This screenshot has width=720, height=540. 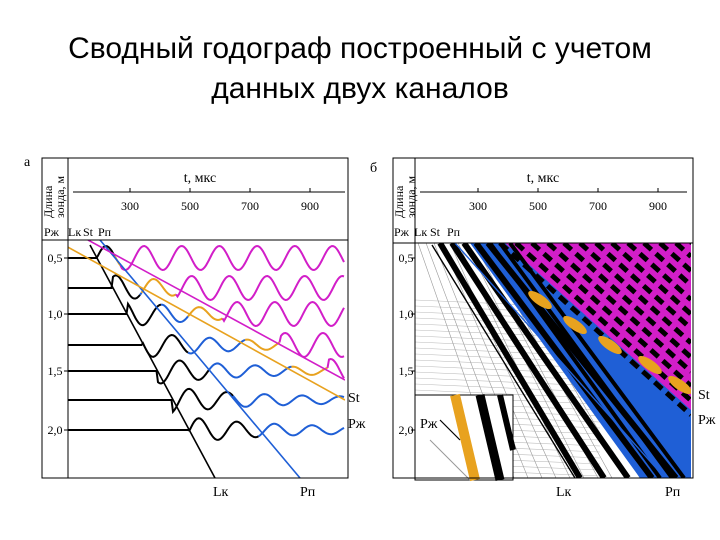 I want to click on x-axis-label: t, мкс, so click(x=543, y=178).